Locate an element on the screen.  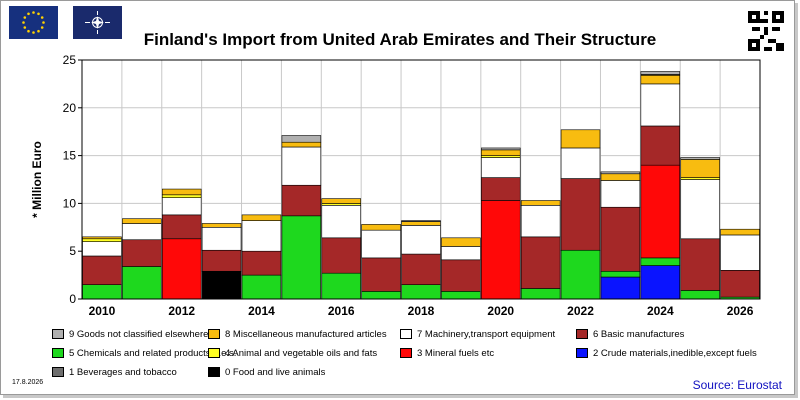
x-tick-label: 2020 is located at coordinates (500, 311).